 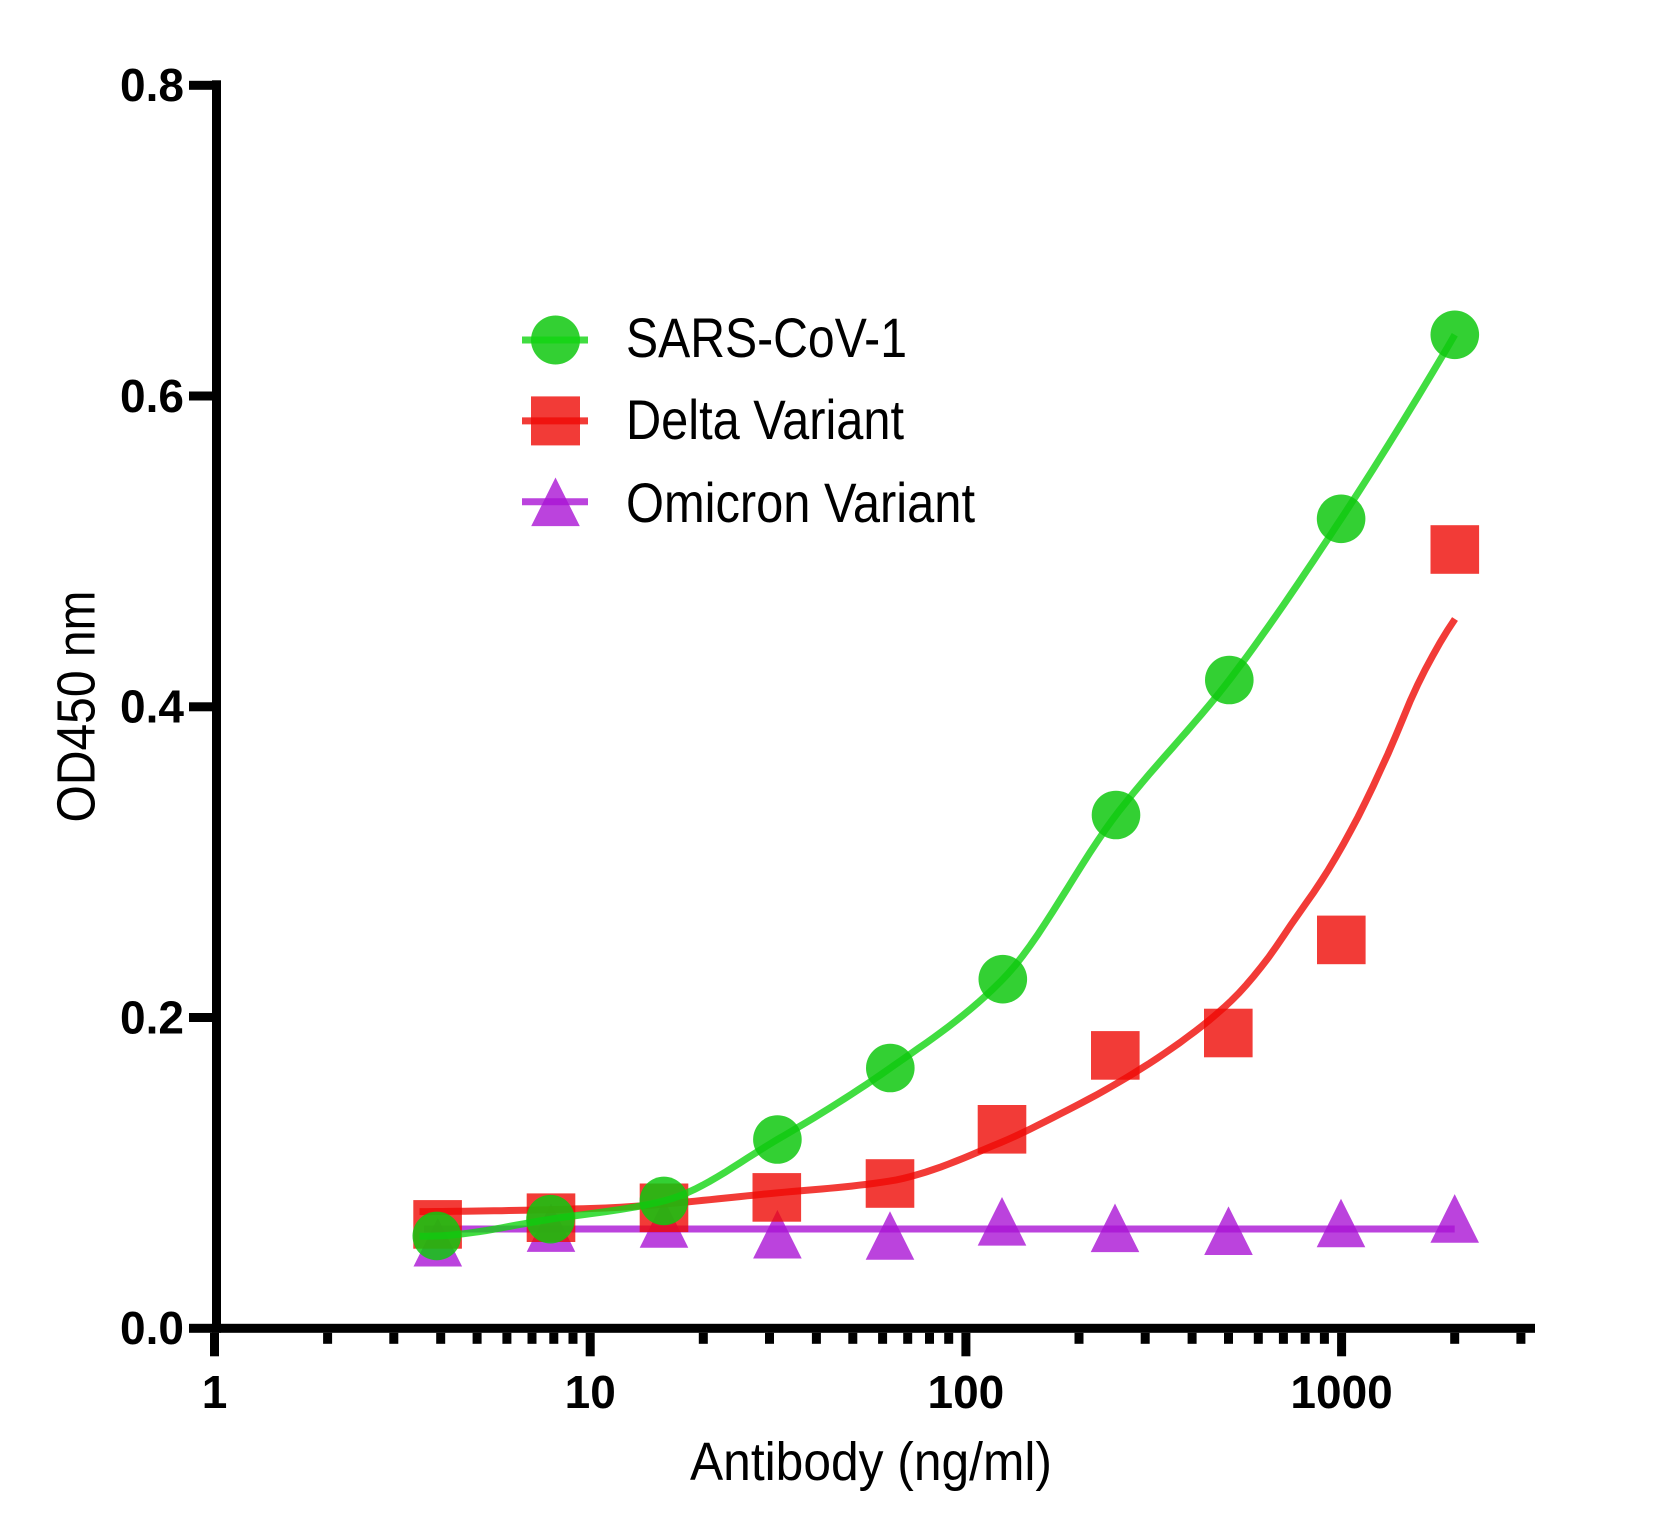 What do you see at coordinates (800, 502) in the screenshot?
I see `svg-text: Omicron Variant` at bounding box center [800, 502].